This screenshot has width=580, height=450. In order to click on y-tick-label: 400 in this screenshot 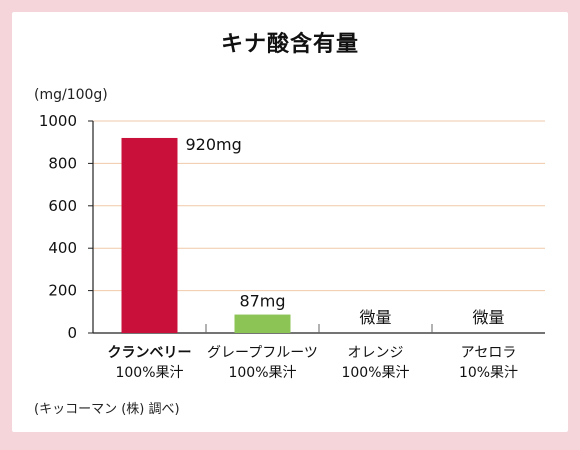, I will do `click(62, 248)`.